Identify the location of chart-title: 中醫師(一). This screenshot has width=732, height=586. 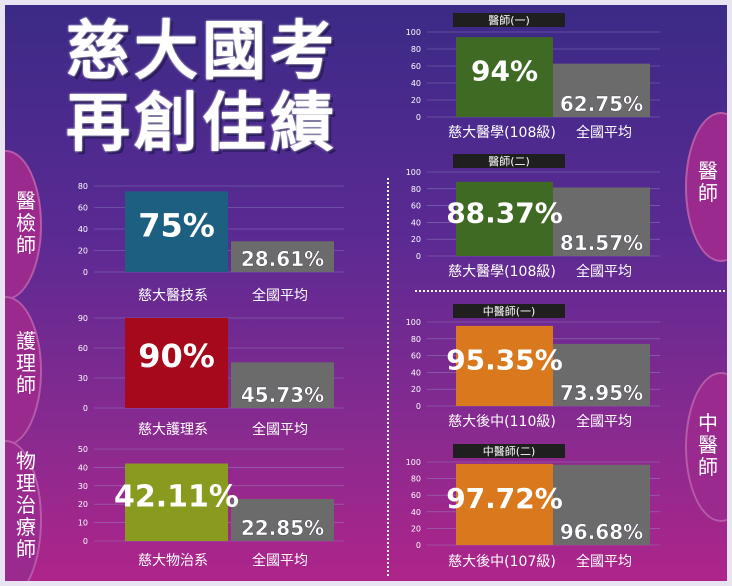
(509, 311).